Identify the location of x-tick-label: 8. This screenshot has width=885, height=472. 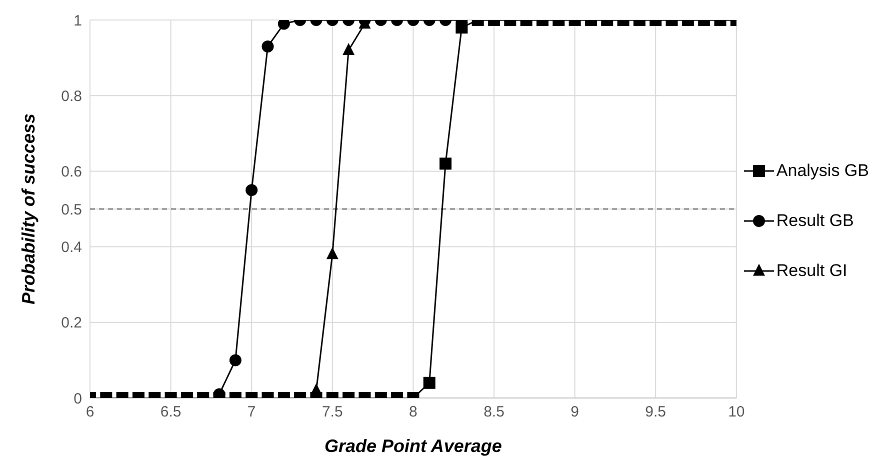
(413, 412).